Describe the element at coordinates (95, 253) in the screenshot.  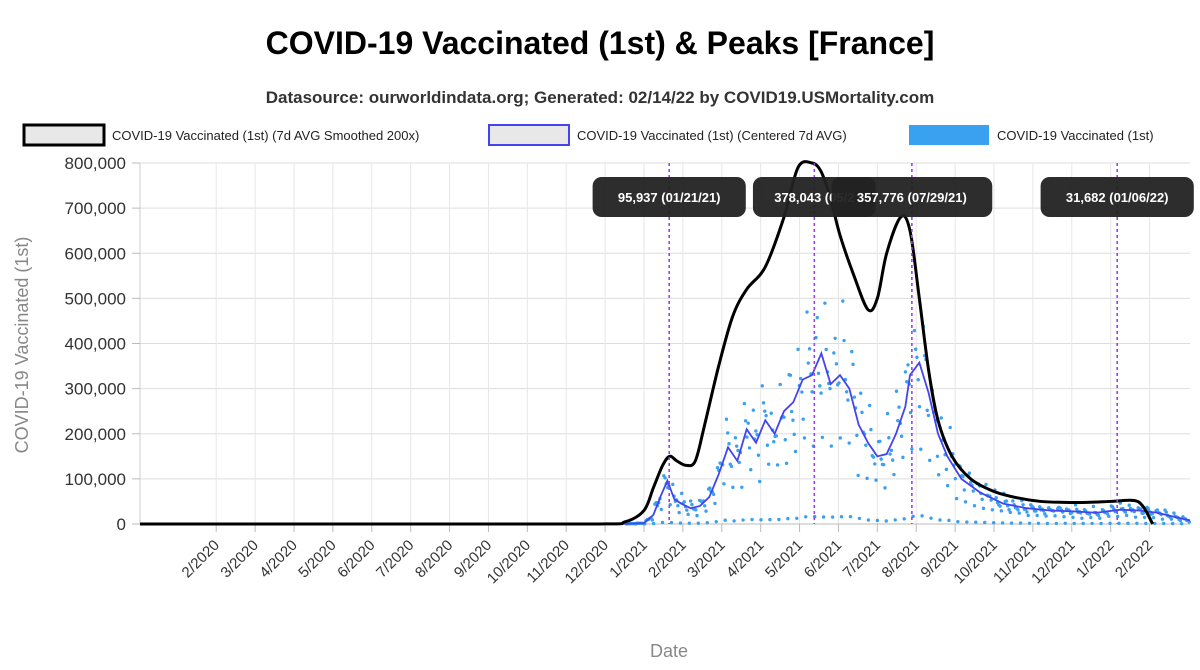
I see `y-tick-label: 600,000` at that location.